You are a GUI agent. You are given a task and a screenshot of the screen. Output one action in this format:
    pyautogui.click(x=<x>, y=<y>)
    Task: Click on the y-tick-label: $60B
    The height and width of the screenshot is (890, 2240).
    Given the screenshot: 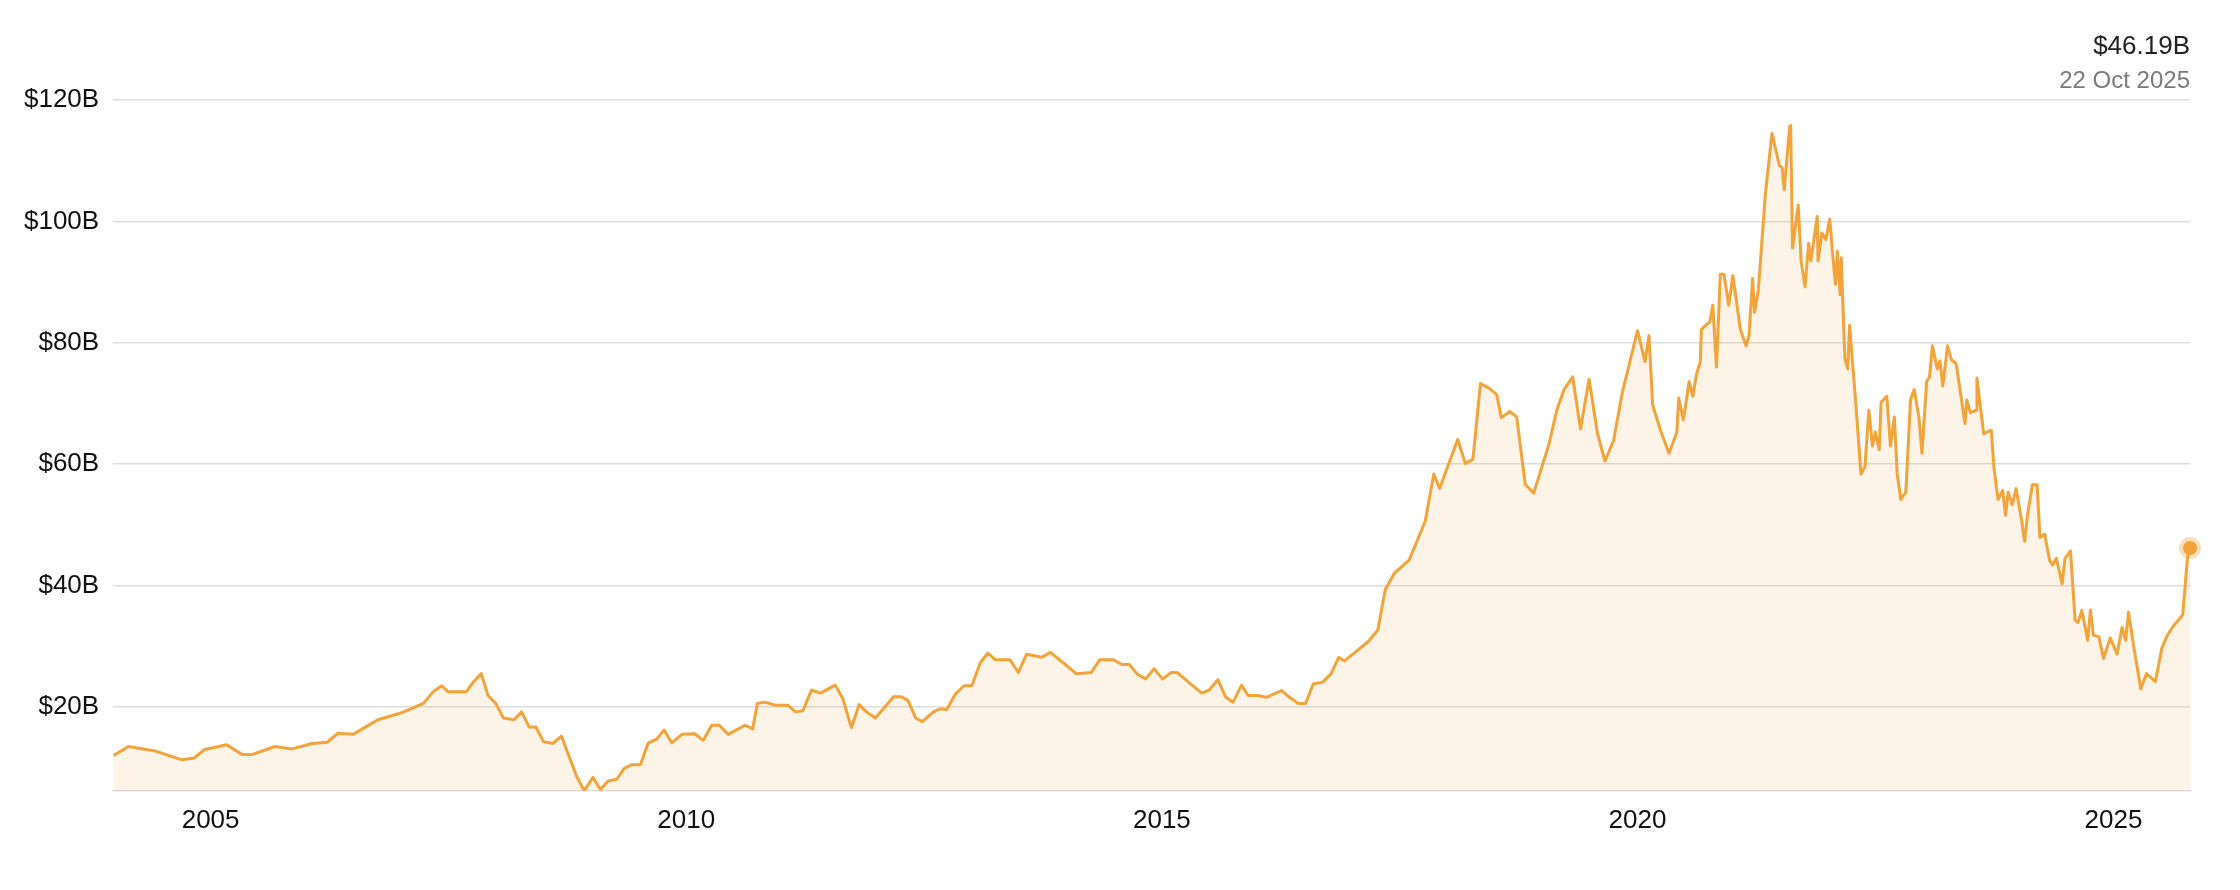 What is the action you would take?
    pyautogui.click(x=69, y=462)
    